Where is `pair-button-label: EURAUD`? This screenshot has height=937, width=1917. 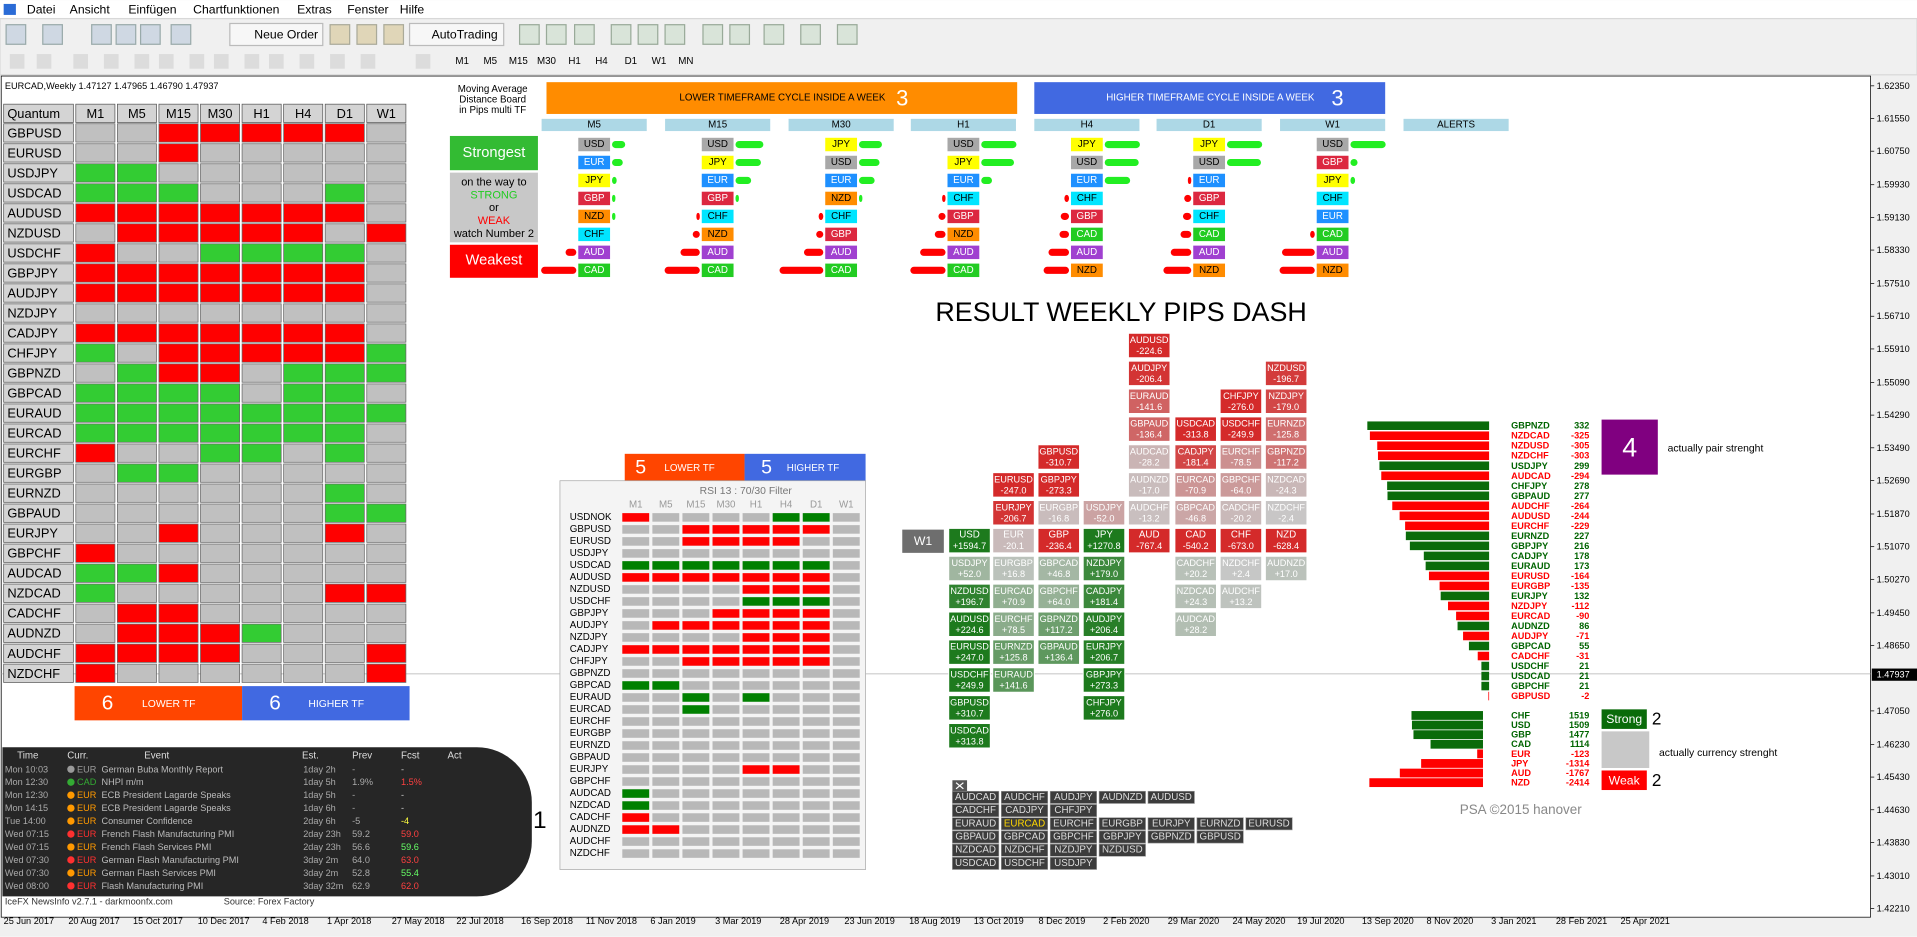
pair-button-label: EURAUD is located at coordinates (975, 823).